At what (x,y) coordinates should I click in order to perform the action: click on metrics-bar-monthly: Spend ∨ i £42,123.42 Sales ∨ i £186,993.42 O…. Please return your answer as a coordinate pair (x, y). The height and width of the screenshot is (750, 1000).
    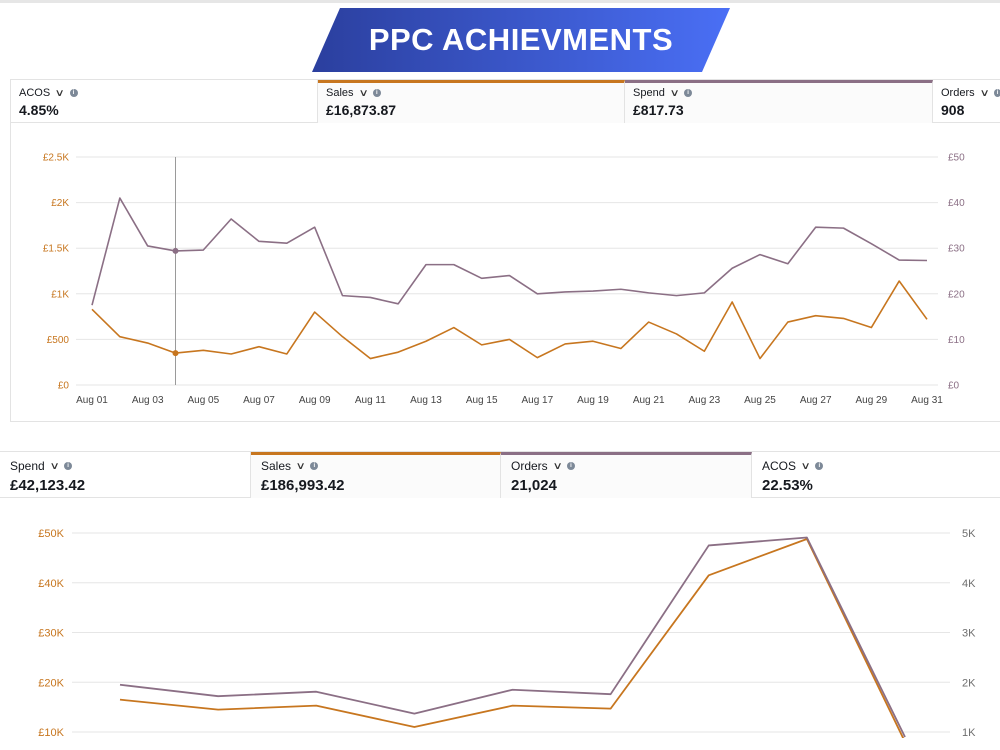
    Looking at the image, I should click on (500, 475).